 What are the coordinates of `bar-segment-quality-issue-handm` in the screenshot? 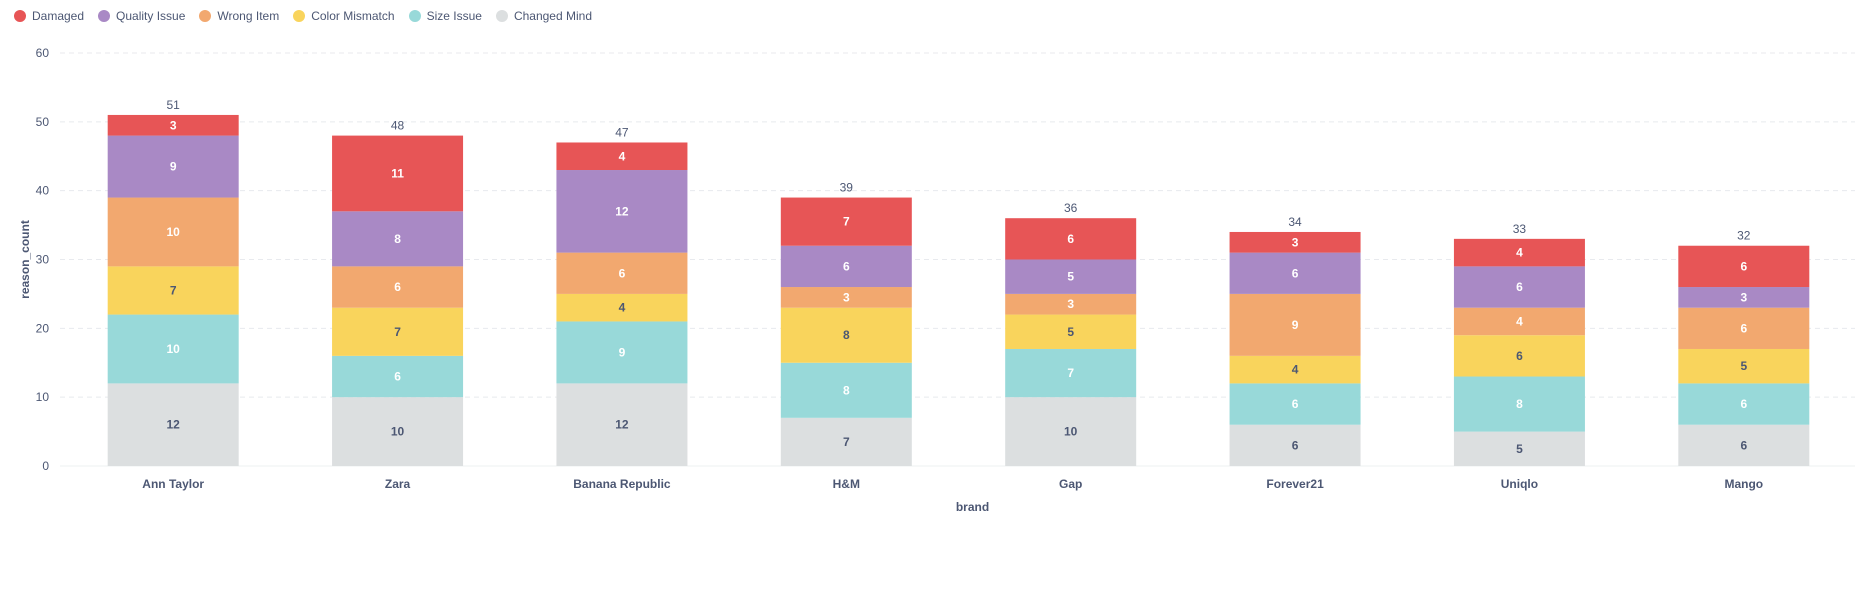 It's located at (846, 266).